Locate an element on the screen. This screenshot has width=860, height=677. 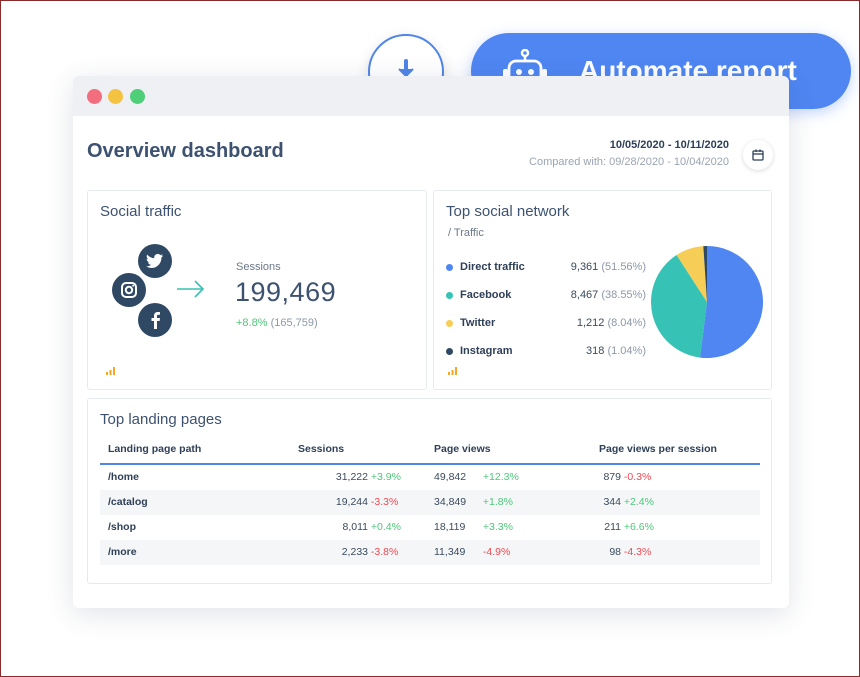
row-views-per-session: 211 +6.6% is located at coordinates (629, 527).